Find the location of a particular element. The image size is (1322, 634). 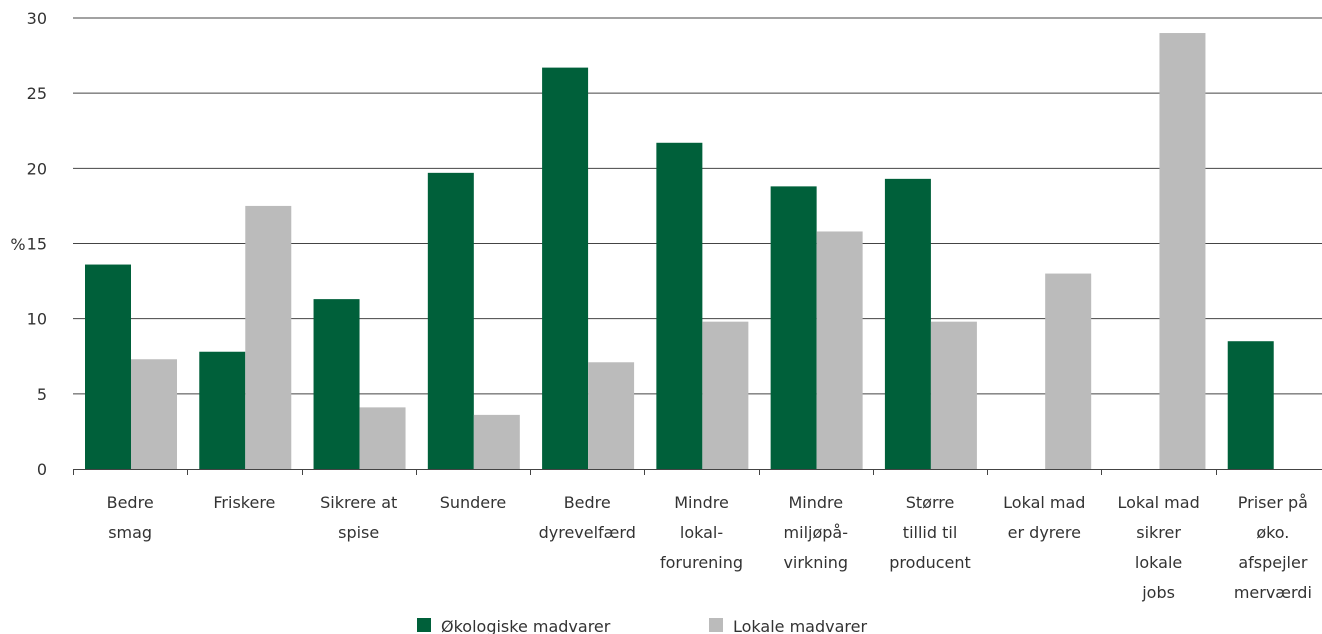

category-label: Sundere is located at coordinates (473, 502).